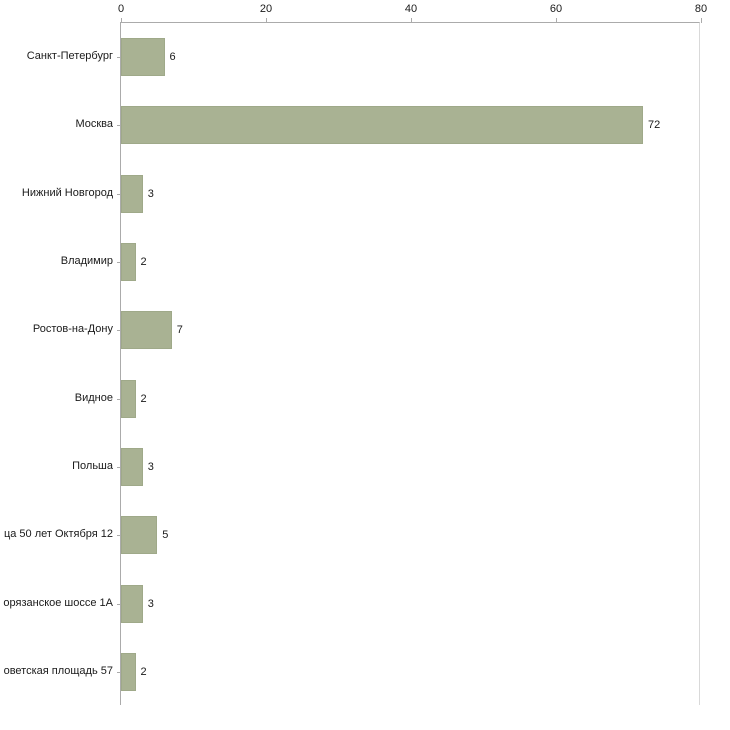 The image size is (730, 730). I want to click on value-label: 7, so click(179, 330).